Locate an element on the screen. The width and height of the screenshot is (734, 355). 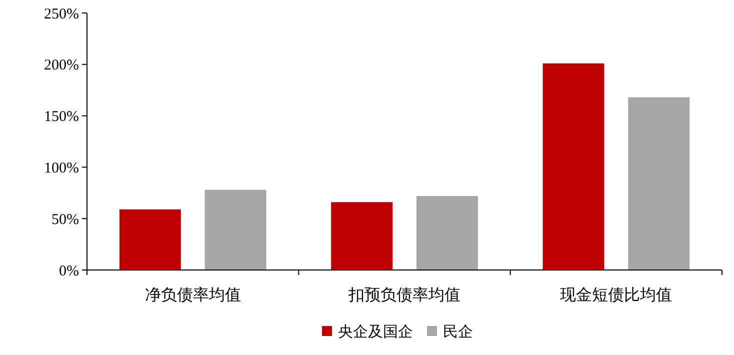
x-tick-label: 净负债率均值 is located at coordinates (192, 295).